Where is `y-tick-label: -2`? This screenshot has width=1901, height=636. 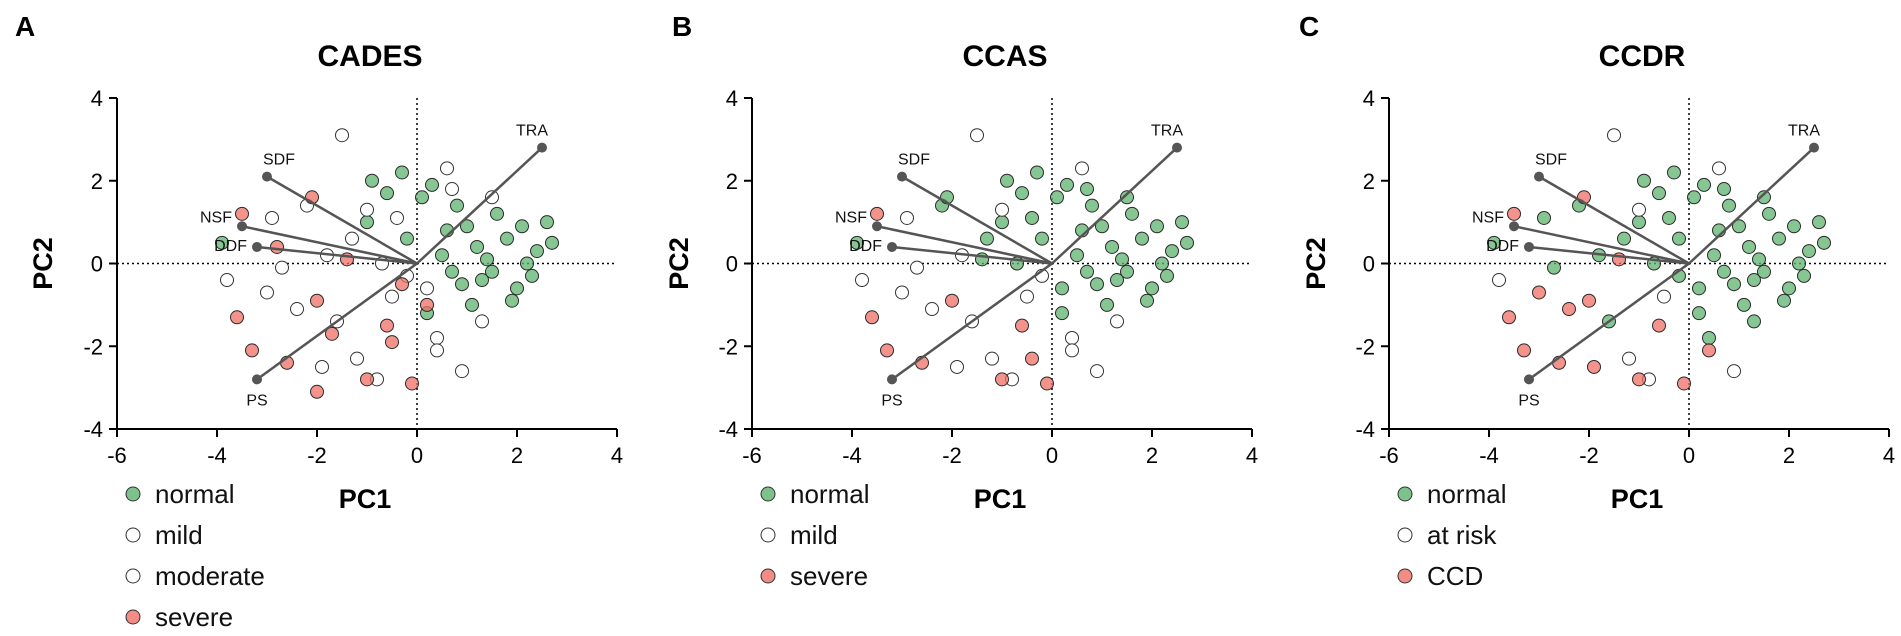
y-tick-label: -2 is located at coordinates (728, 346).